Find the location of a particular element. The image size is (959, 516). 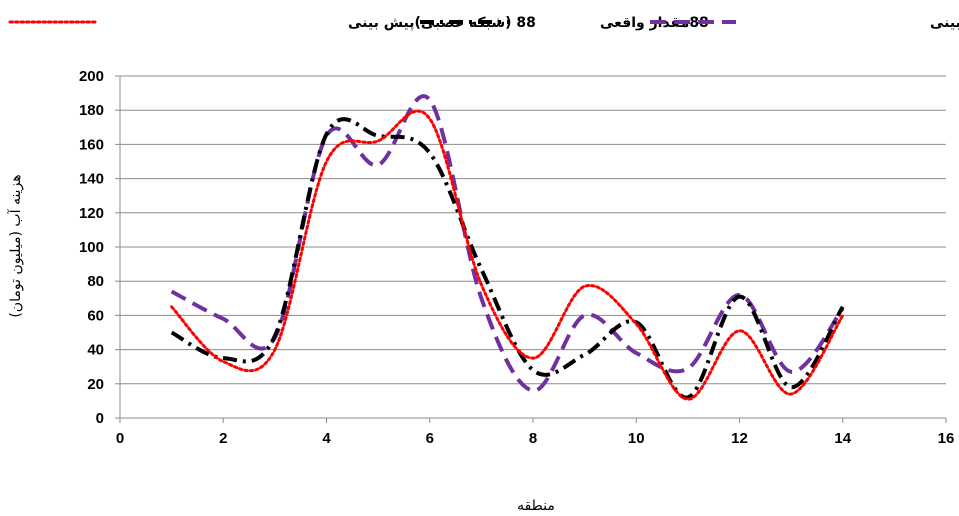

x-tick-label: 6 is located at coordinates (430, 438).